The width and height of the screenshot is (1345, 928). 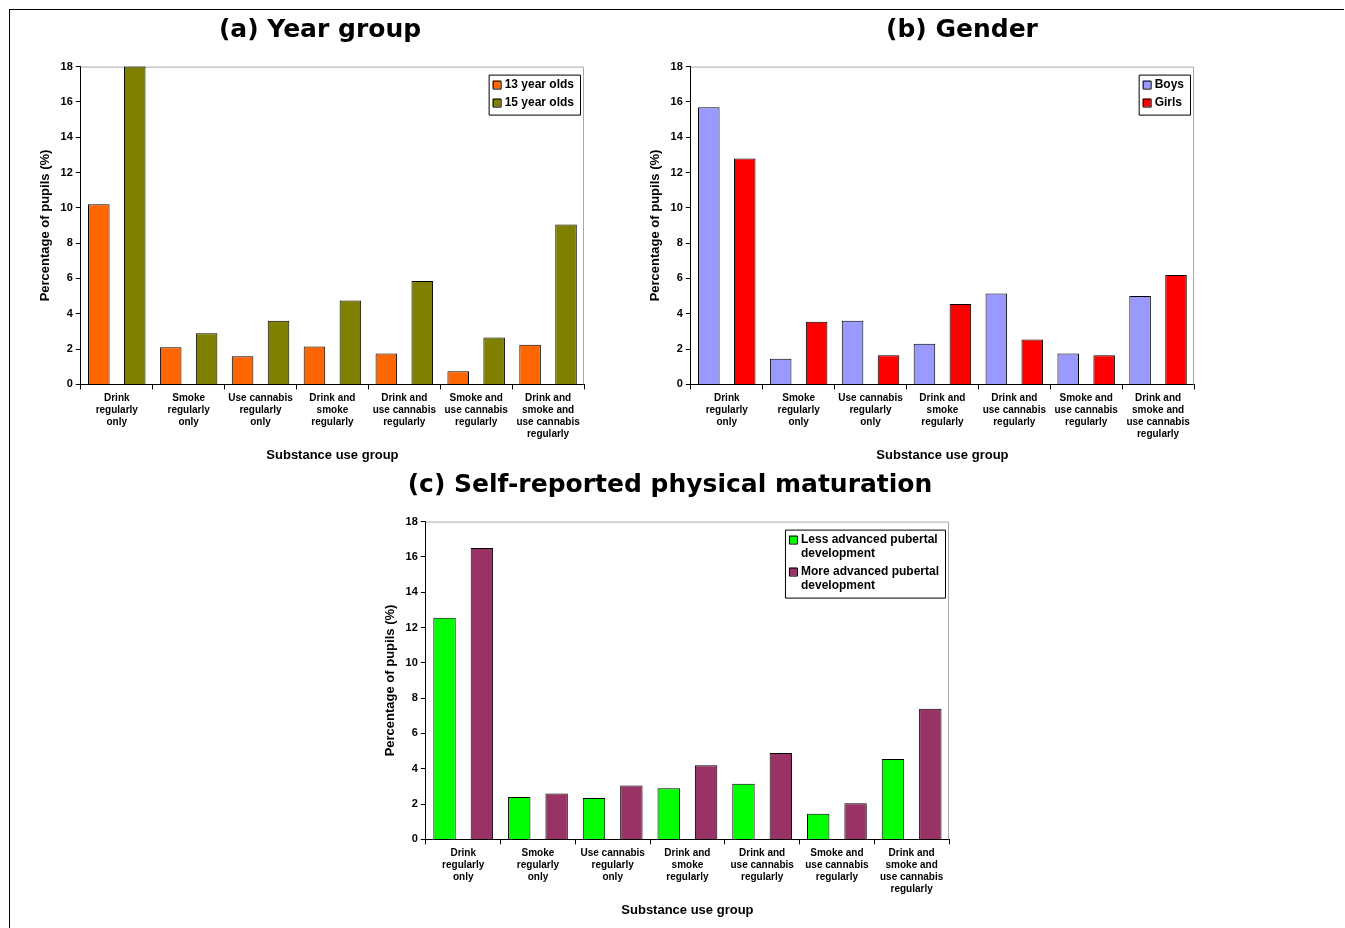 I want to click on chart-title: (b) Gender, so click(x=962, y=28).